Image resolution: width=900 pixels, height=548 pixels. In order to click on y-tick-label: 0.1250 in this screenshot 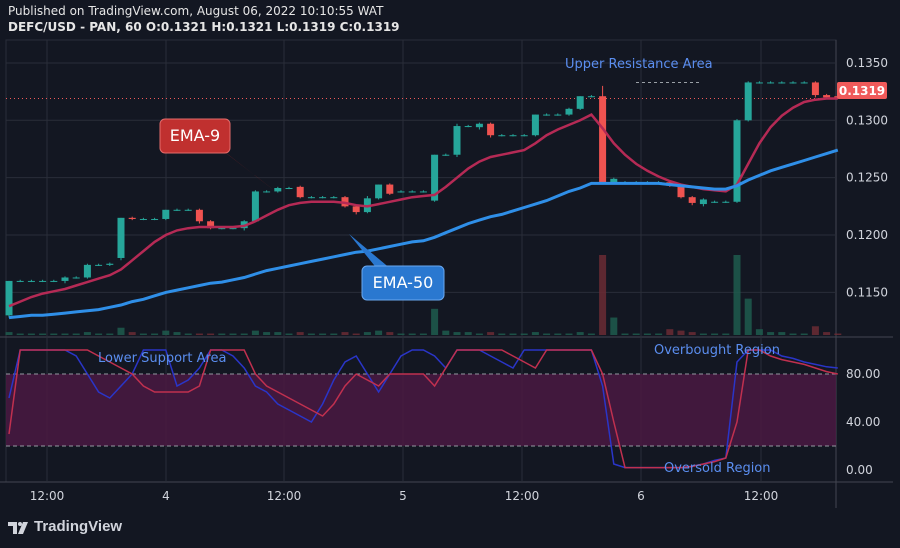, I will do `click(867, 178)`.